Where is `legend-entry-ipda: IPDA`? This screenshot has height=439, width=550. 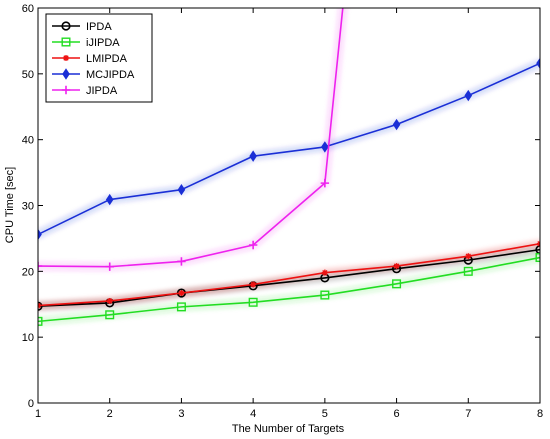
legend-entry-ipda: IPDA is located at coordinates (82, 27).